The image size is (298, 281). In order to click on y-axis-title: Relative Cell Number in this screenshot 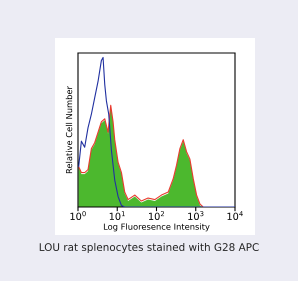, I will do `click(69, 130)`.